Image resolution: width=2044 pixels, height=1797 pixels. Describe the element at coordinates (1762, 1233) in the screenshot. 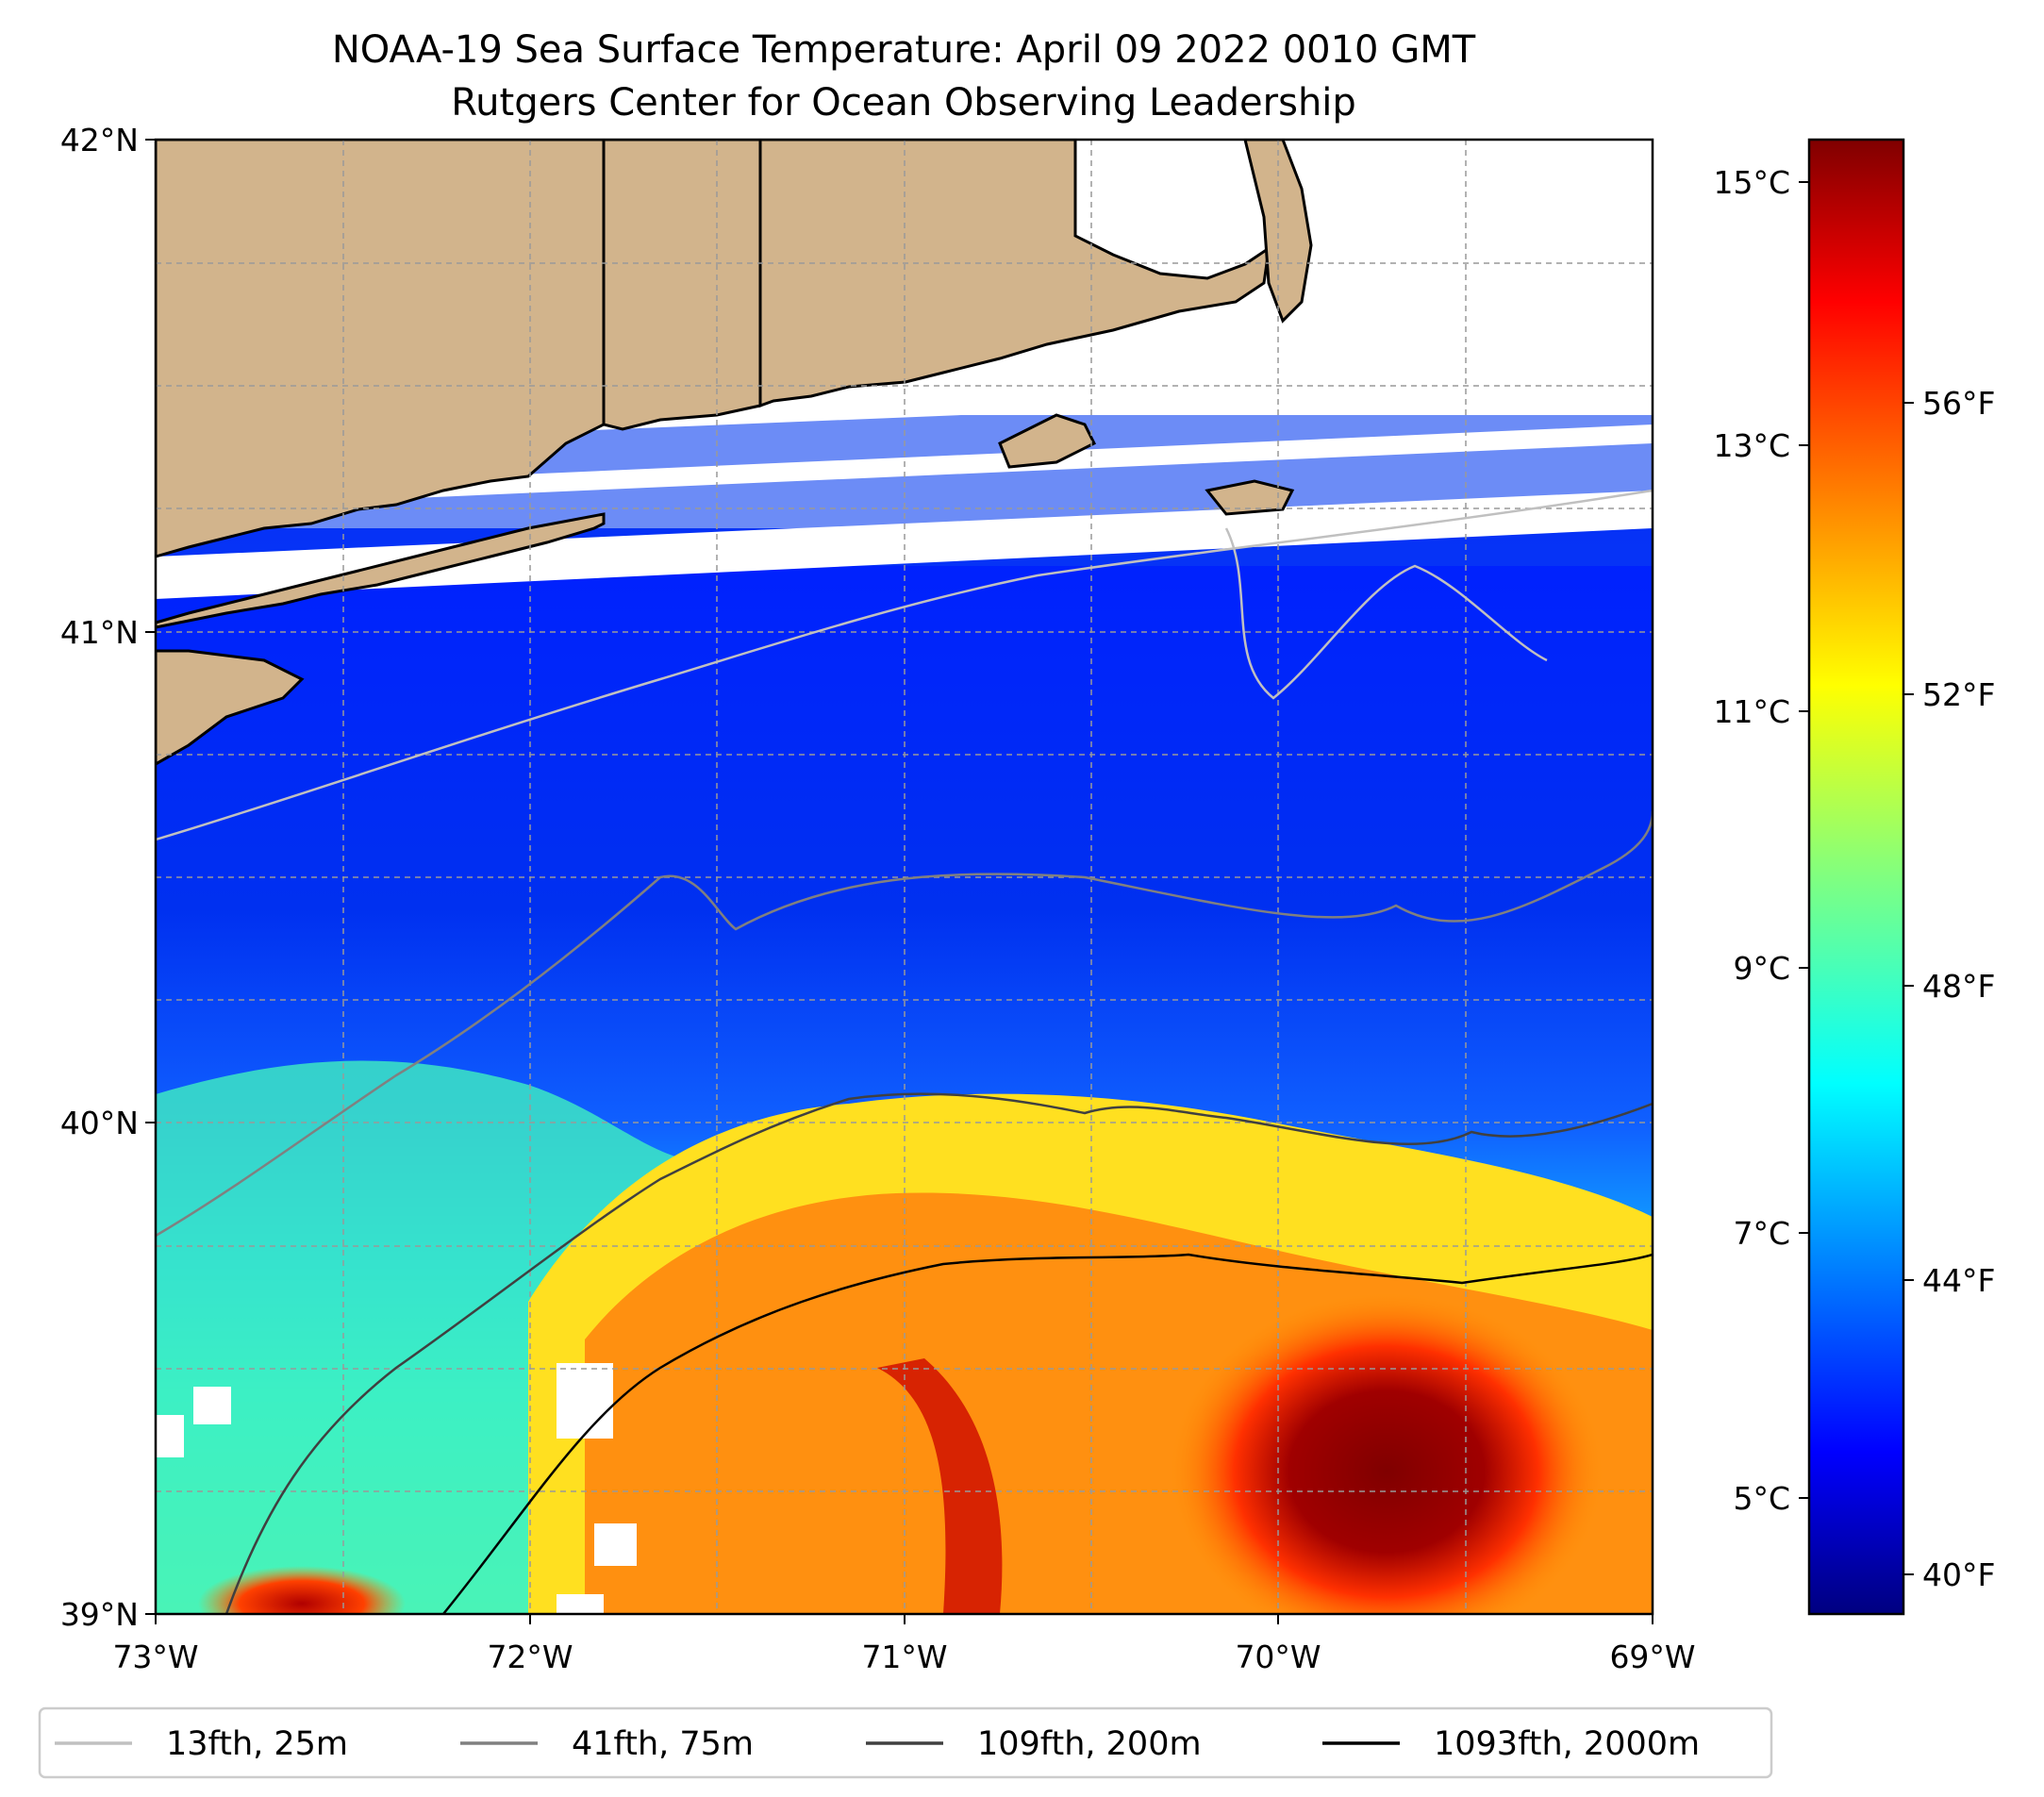

I see `colorbar-celsius-label: 7°C` at that location.